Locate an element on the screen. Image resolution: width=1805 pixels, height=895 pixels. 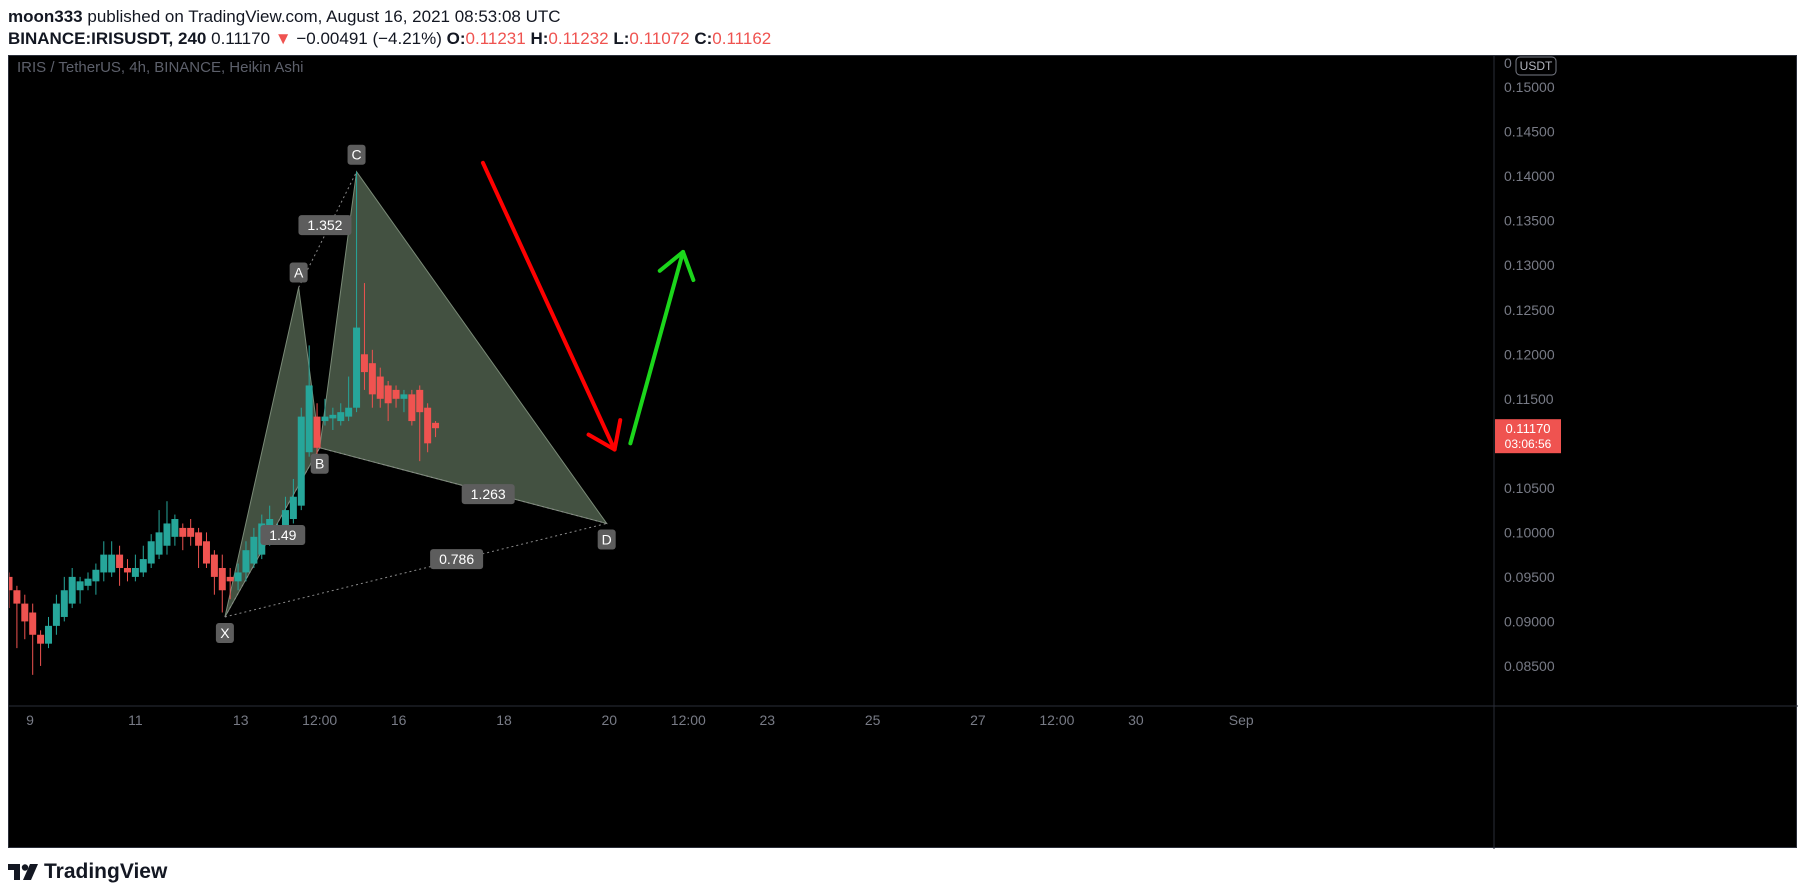
currency-badge-box is located at coordinates (1536, 66).